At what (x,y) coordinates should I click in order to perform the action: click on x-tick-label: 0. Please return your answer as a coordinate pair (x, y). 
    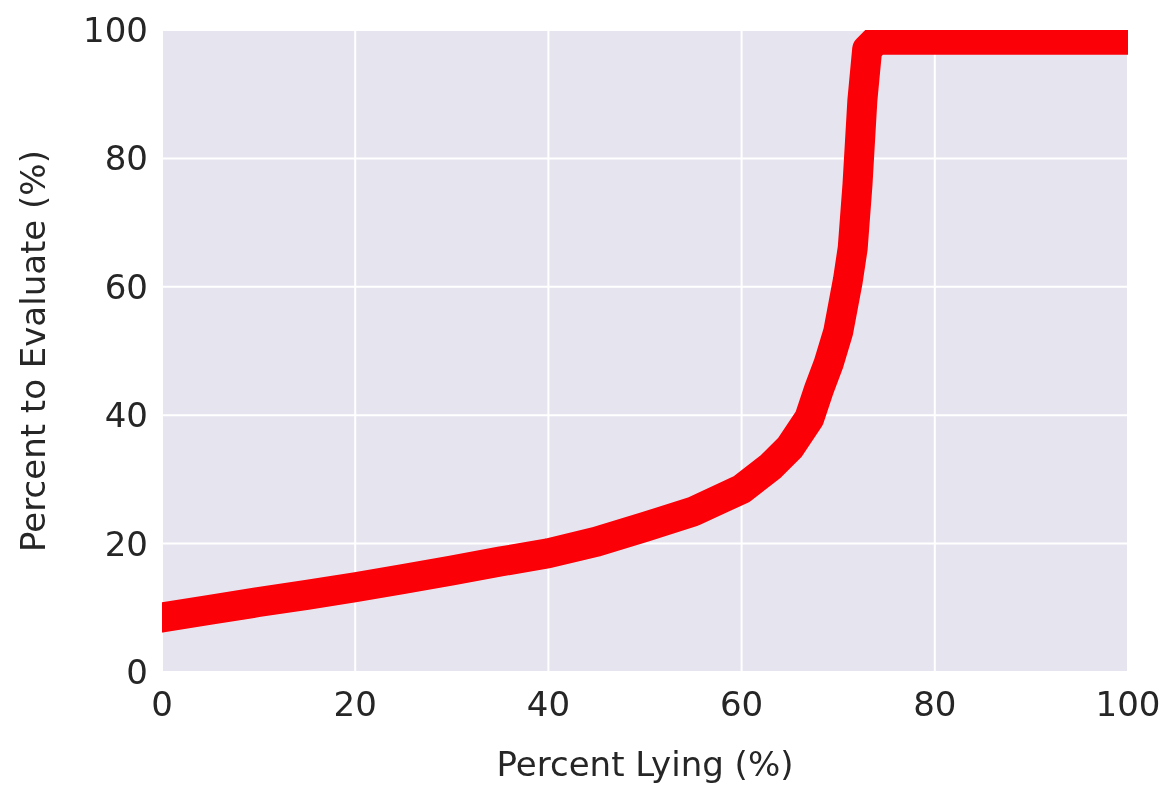
    Looking at the image, I should click on (162, 704).